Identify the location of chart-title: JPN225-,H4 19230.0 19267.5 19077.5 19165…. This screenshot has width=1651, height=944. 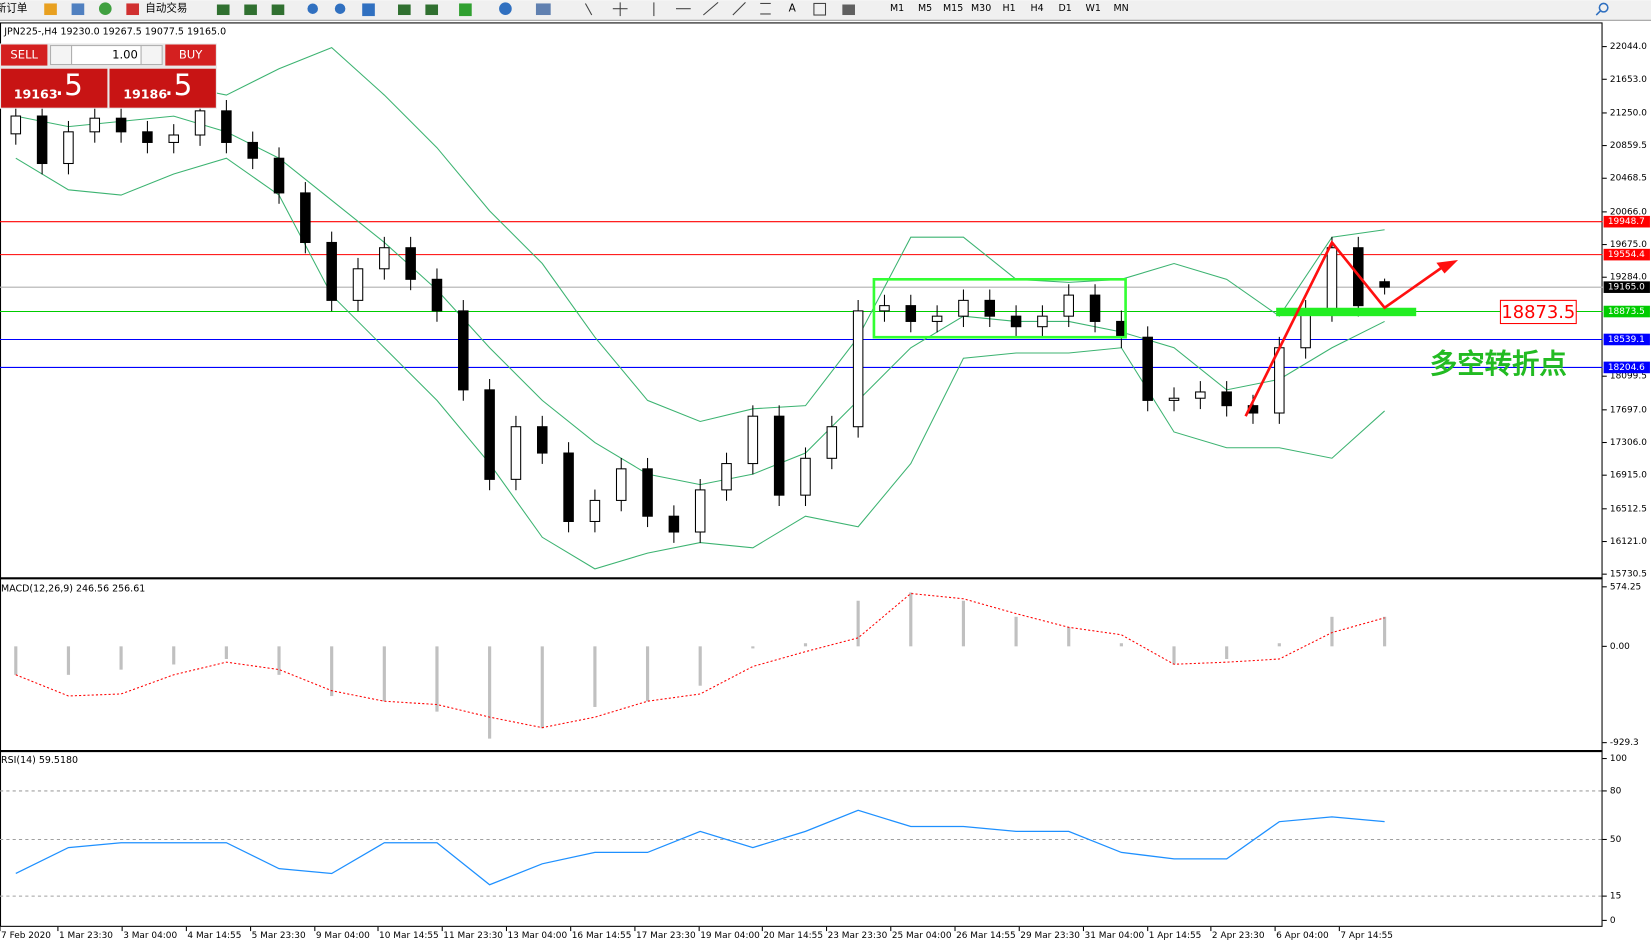
(114, 31).